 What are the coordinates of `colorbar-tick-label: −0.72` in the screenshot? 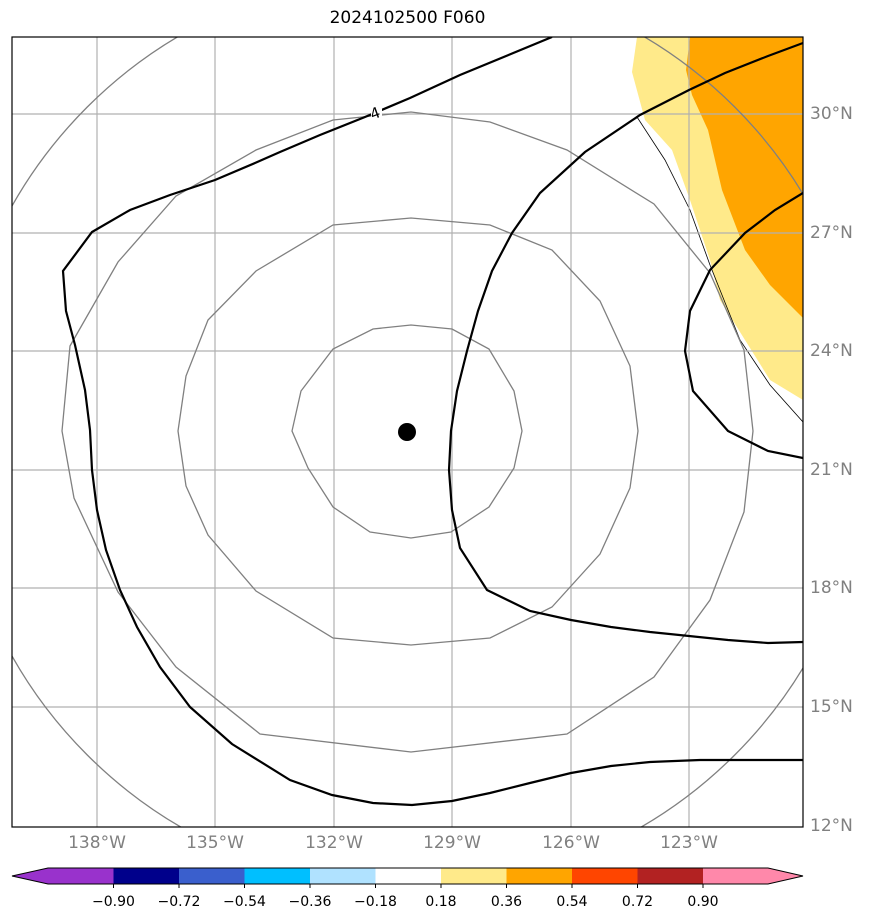 It's located at (179, 902).